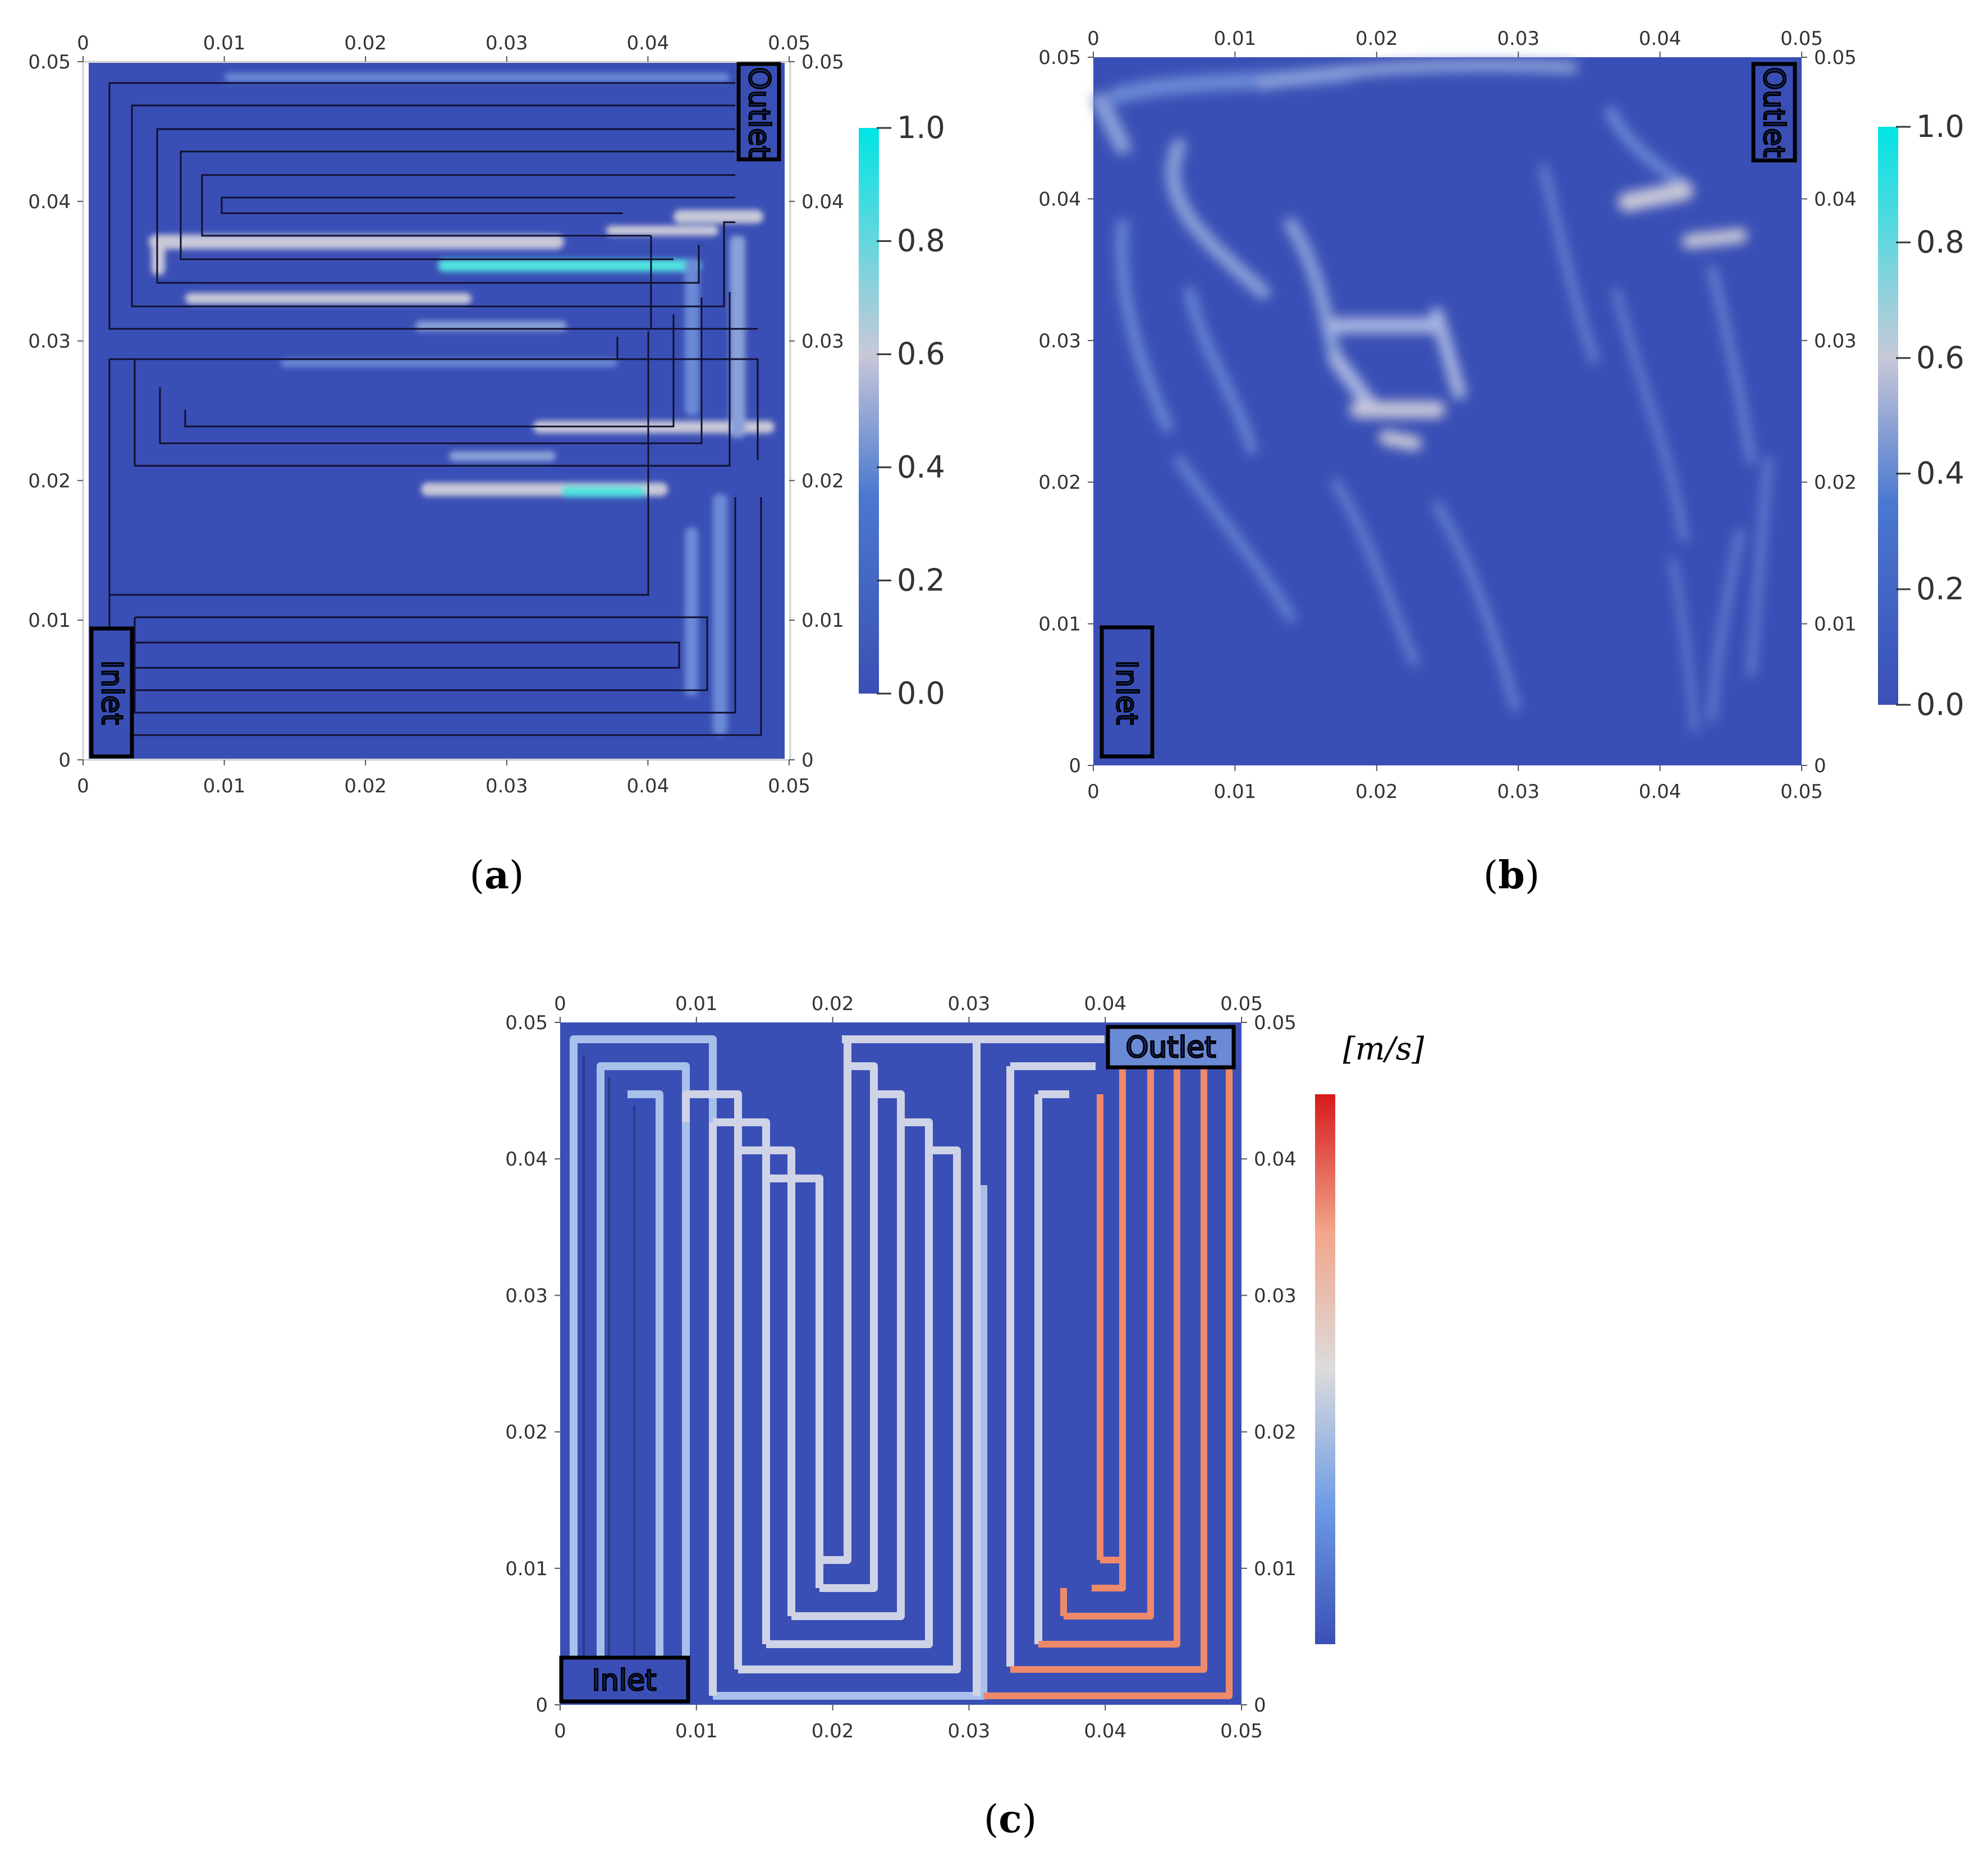 The height and width of the screenshot is (1858, 1988). Describe the element at coordinates (1105, 1731) in the screenshot. I see `panel-c-x-tick-bottom: 0.04` at that location.